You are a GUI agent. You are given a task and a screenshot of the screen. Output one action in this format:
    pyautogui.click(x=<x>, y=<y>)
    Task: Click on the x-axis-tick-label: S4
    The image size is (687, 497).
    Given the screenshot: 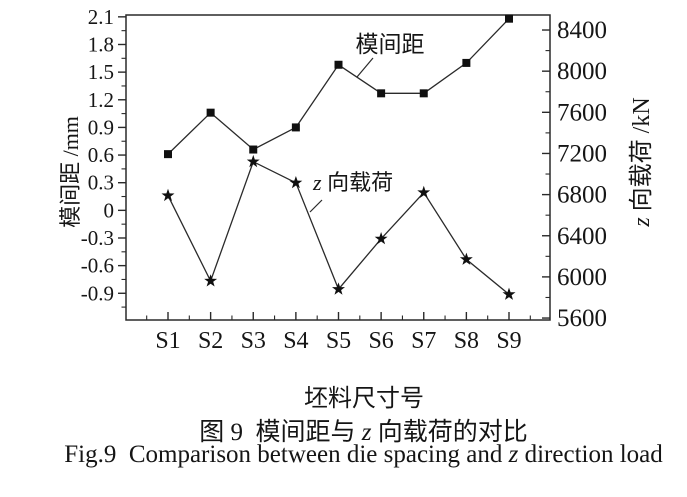 What is the action you would take?
    pyautogui.click(x=295, y=341)
    